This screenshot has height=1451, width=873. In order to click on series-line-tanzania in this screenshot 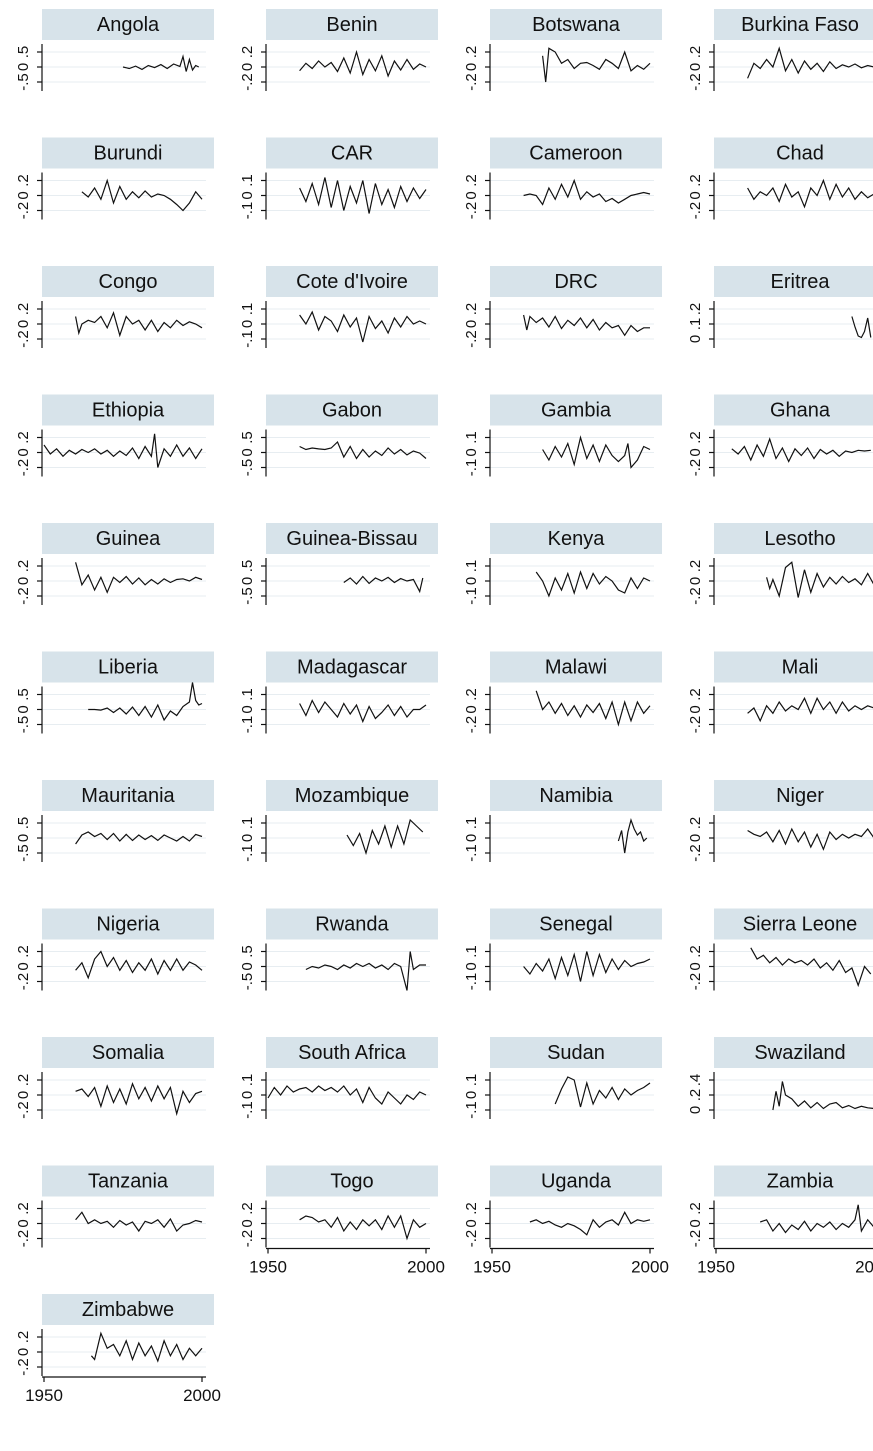, I will do `click(139, 1222)`.